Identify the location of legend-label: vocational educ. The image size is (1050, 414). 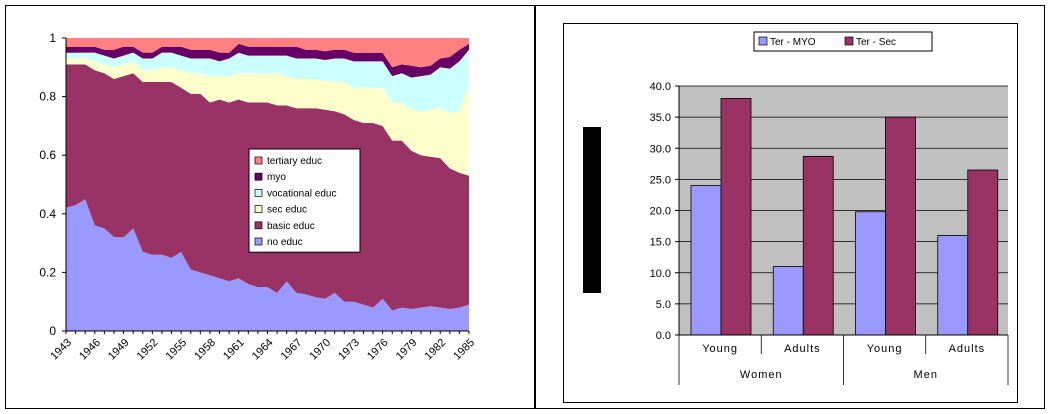
(302, 193).